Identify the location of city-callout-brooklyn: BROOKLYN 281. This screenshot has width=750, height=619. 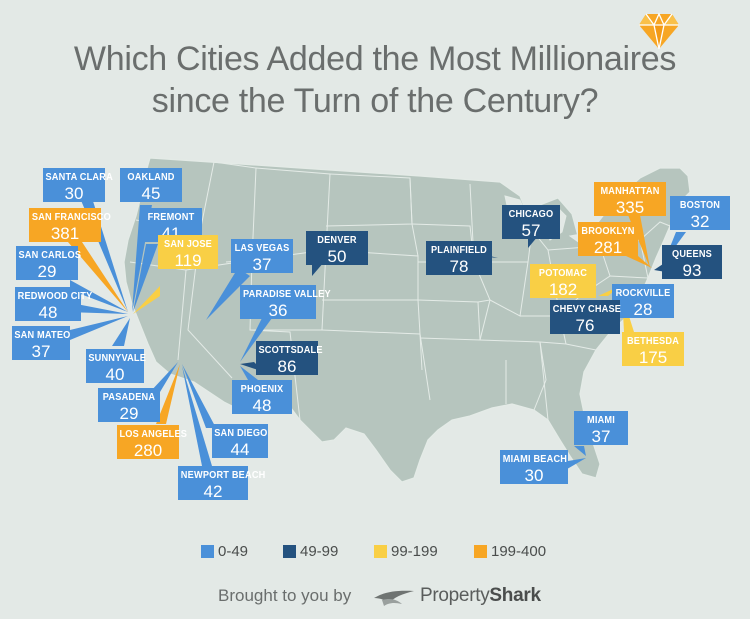
(608, 239).